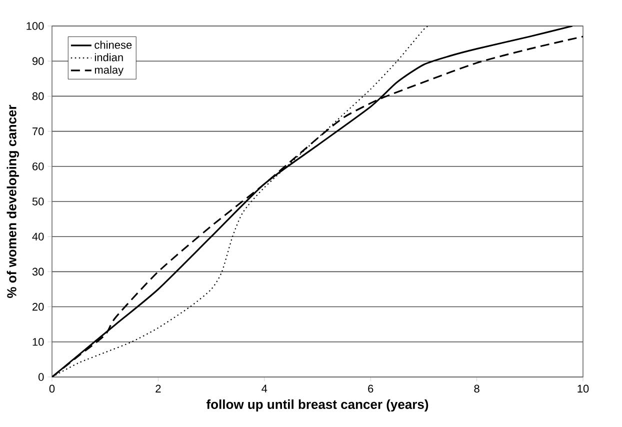  I want to click on y-tick-label: 0, so click(41, 377).